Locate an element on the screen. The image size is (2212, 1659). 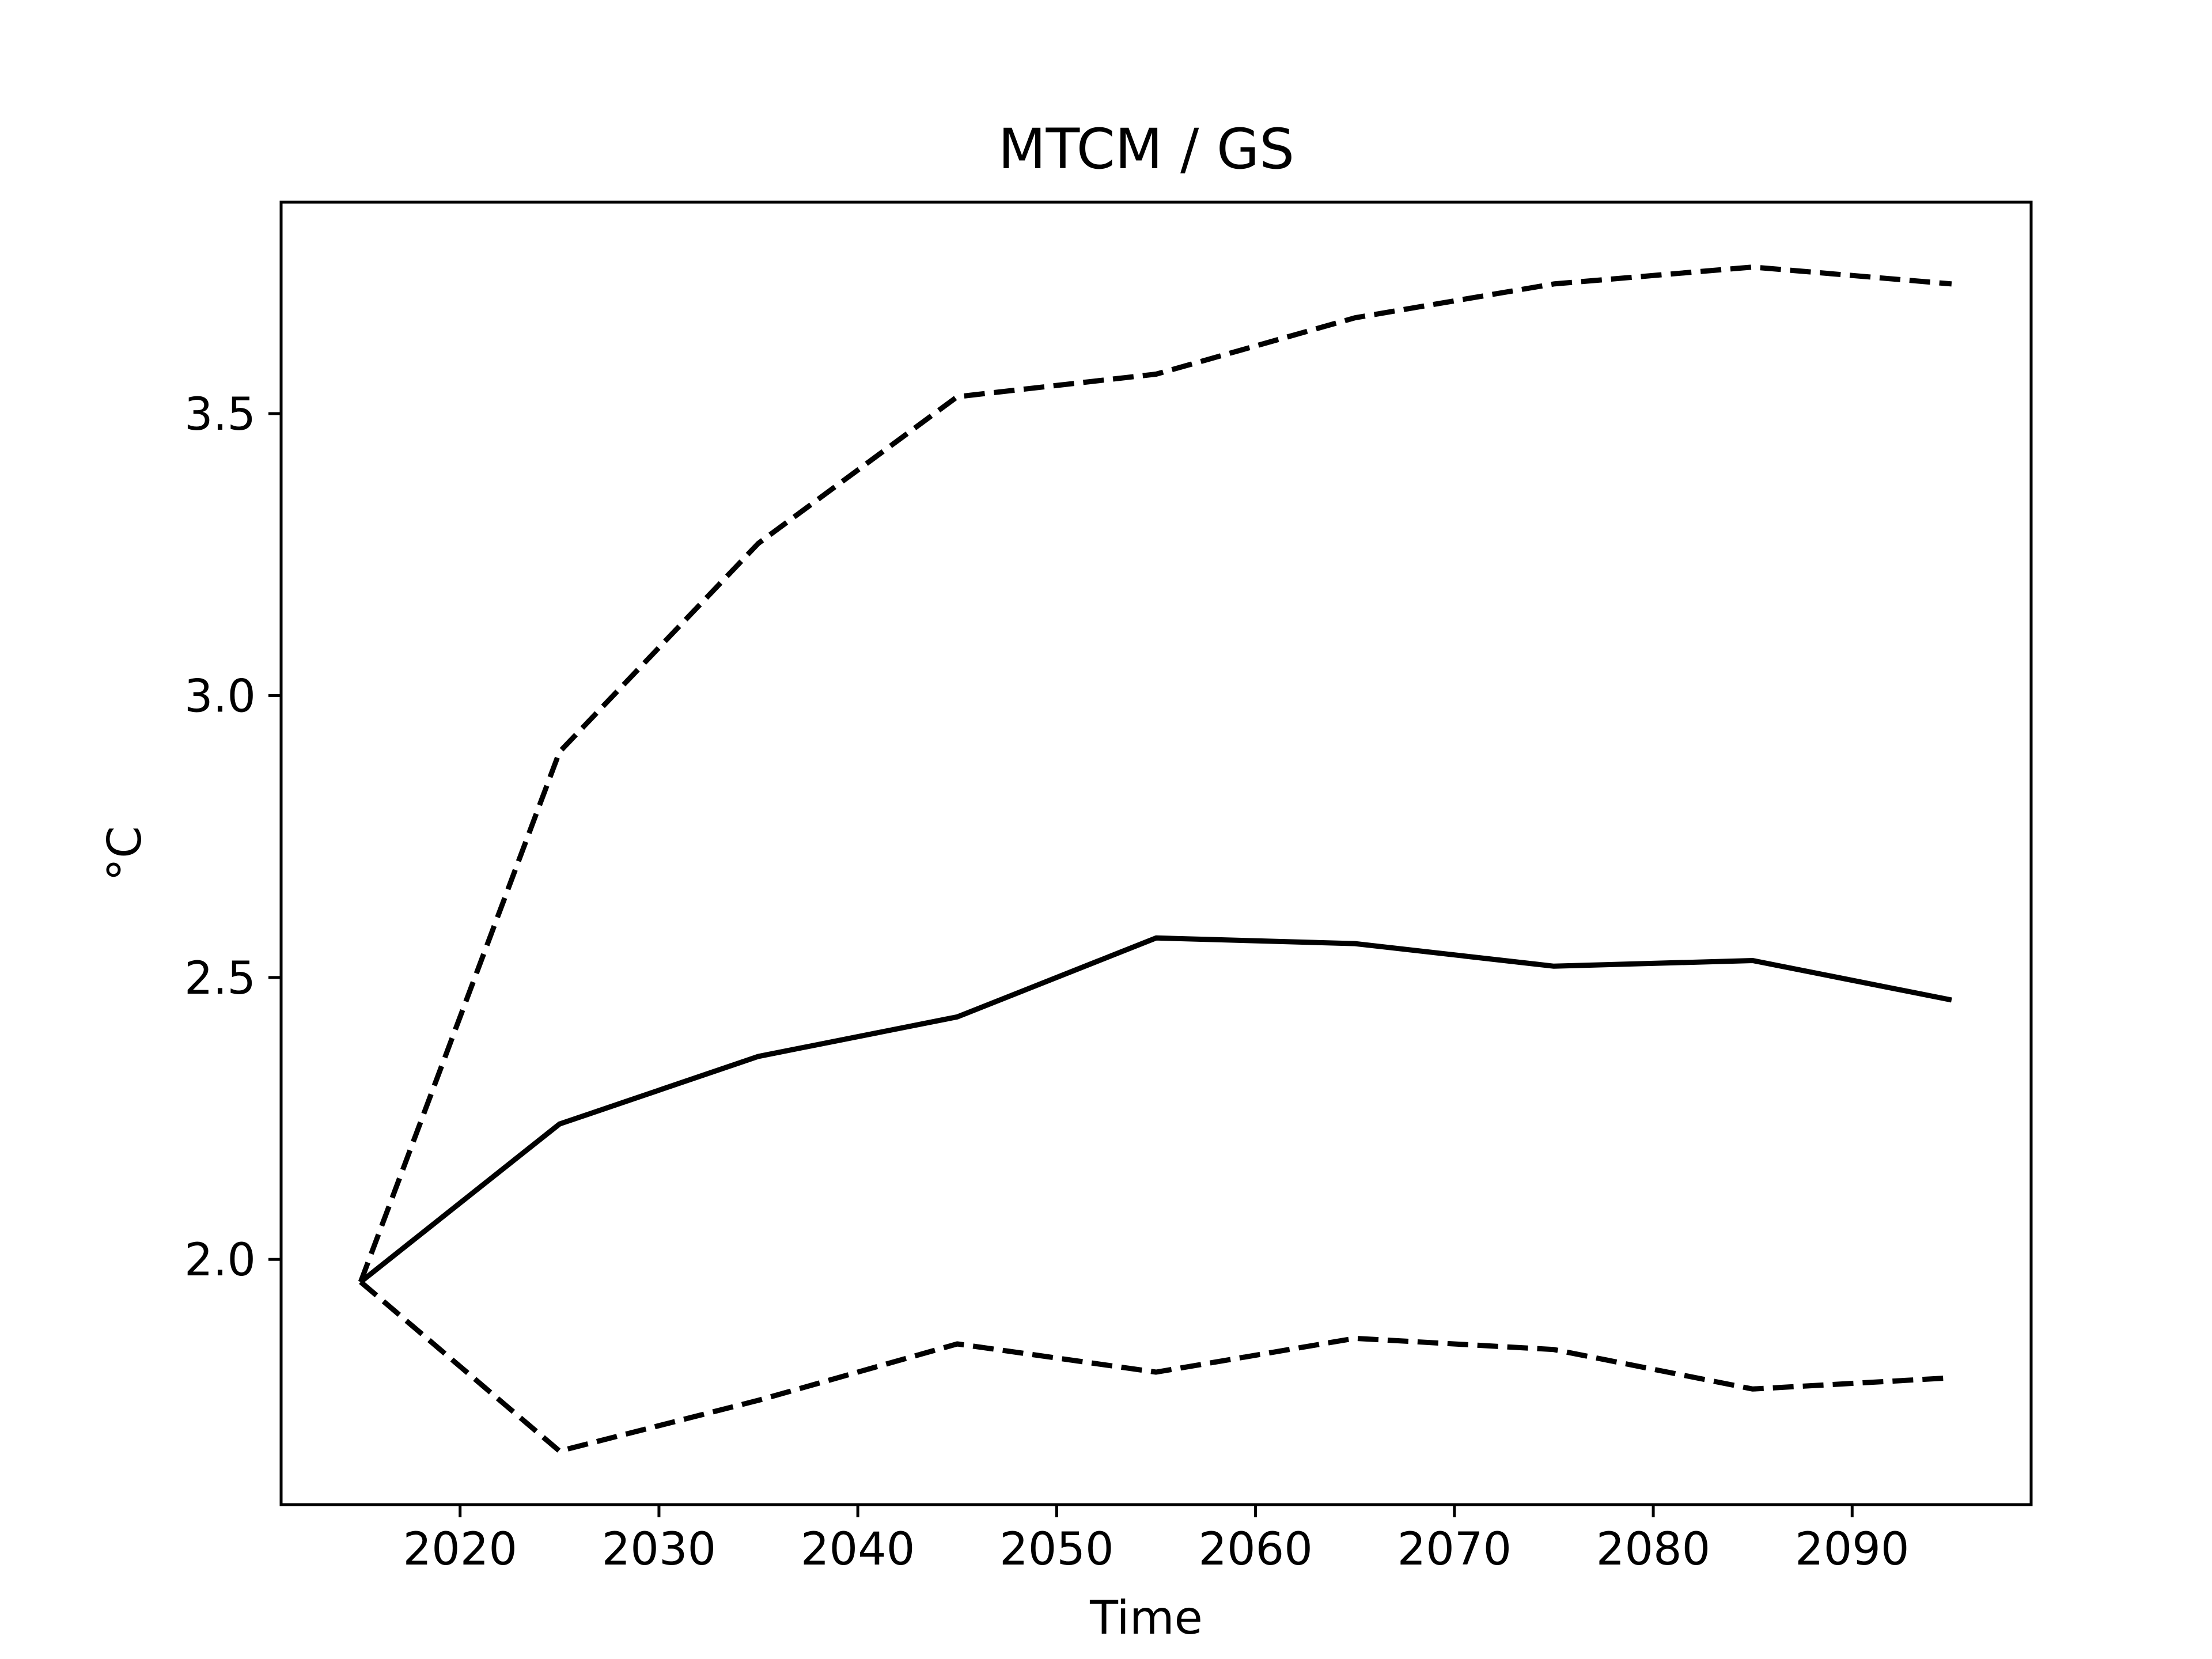
x-tick-label: 2050 is located at coordinates (1056, 1549).